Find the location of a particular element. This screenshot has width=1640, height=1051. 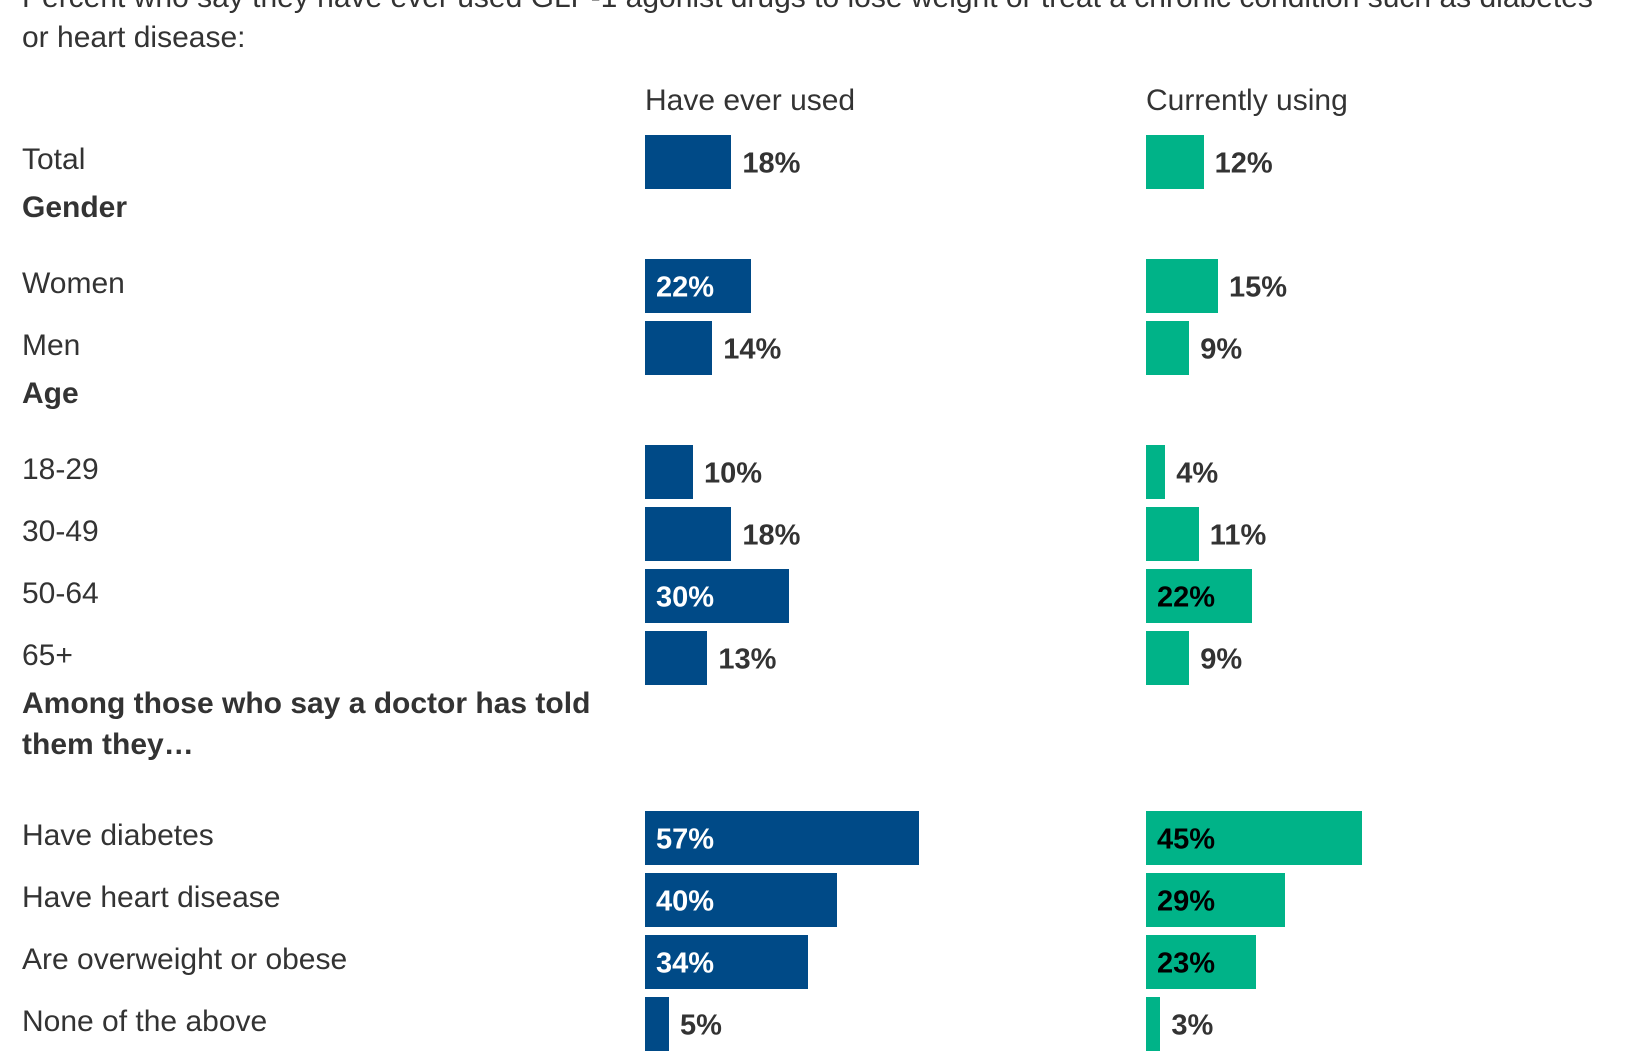

row-label: Total is located at coordinates (54, 159).